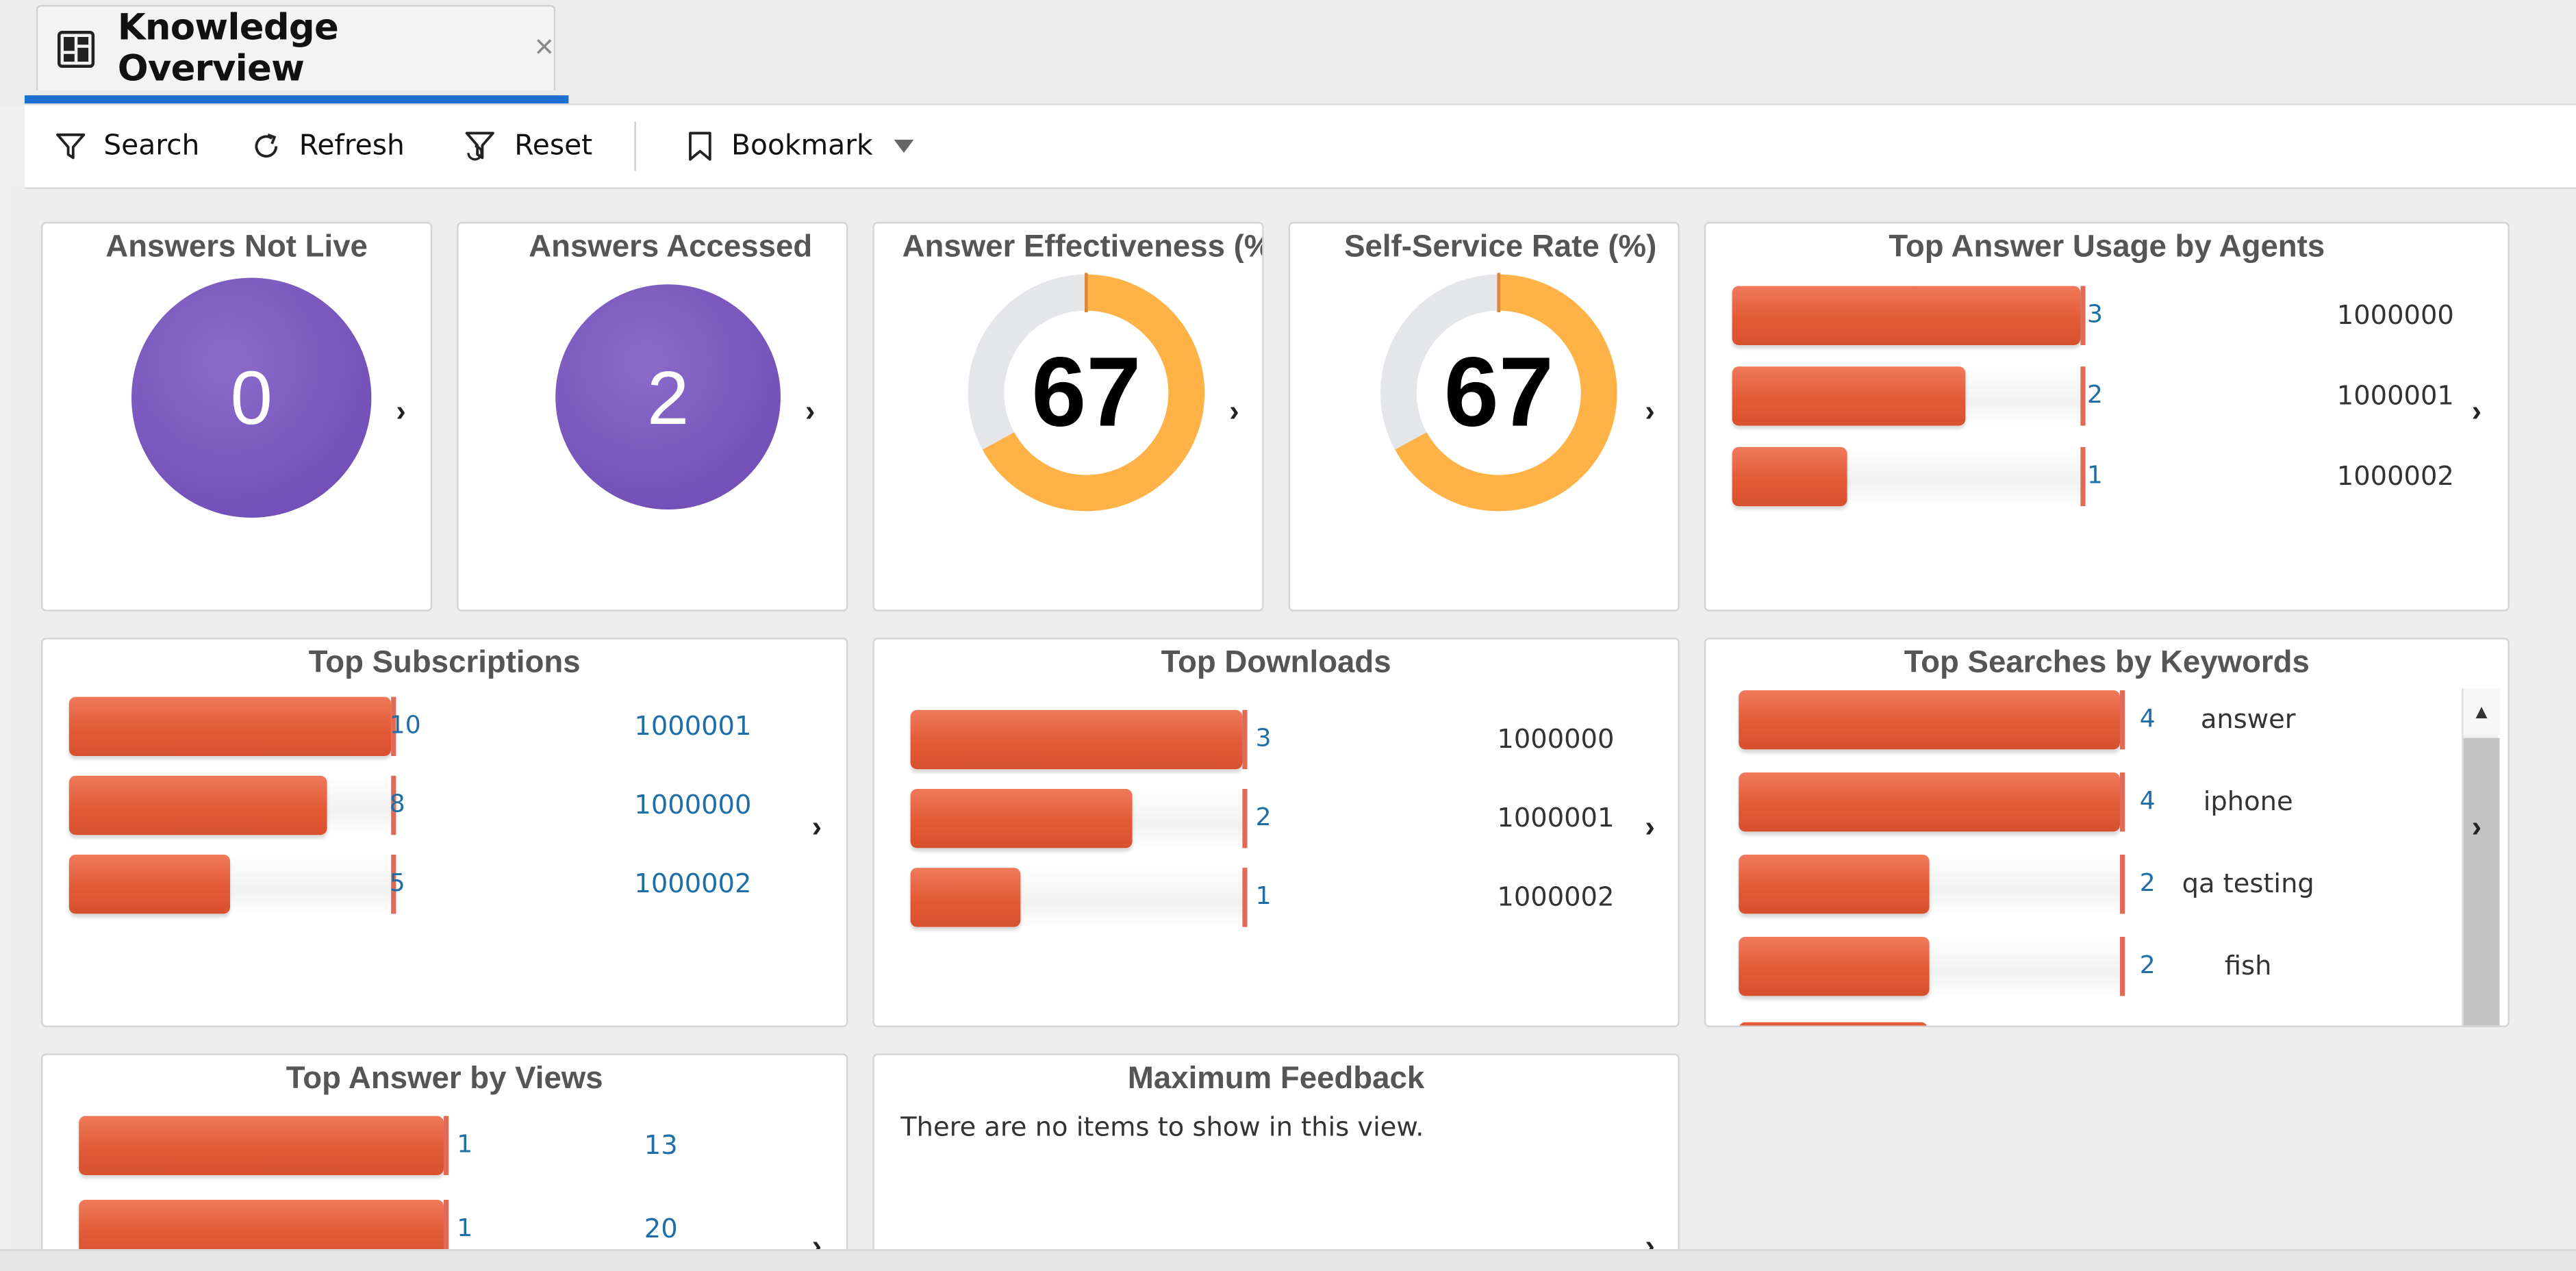 This screenshot has height=1271, width=2576. What do you see at coordinates (251, 397) in the screenshot?
I see `kpi-value: 0` at bounding box center [251, 397].